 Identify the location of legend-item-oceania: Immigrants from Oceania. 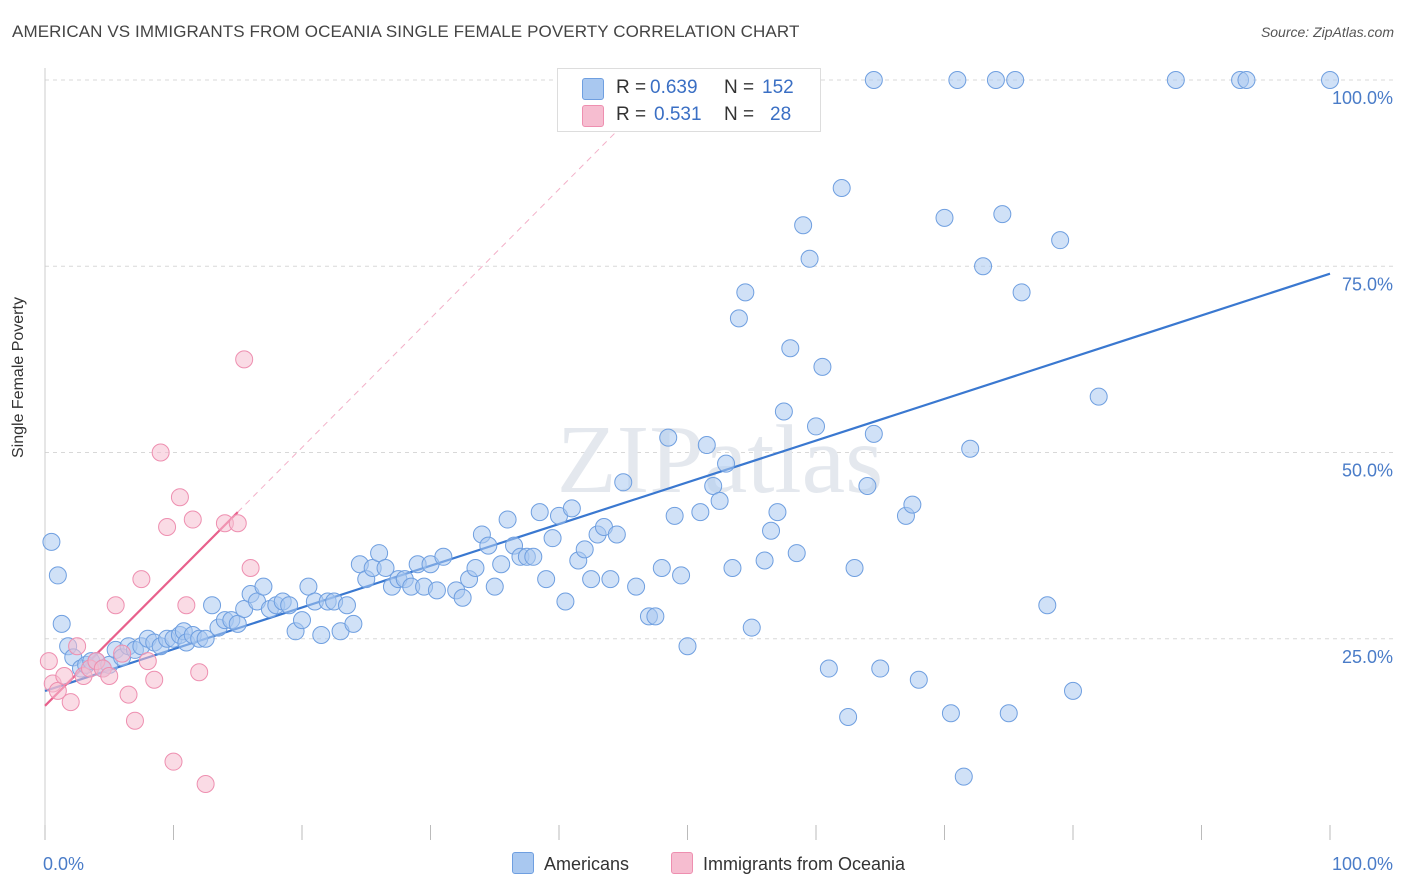
(788, 863).